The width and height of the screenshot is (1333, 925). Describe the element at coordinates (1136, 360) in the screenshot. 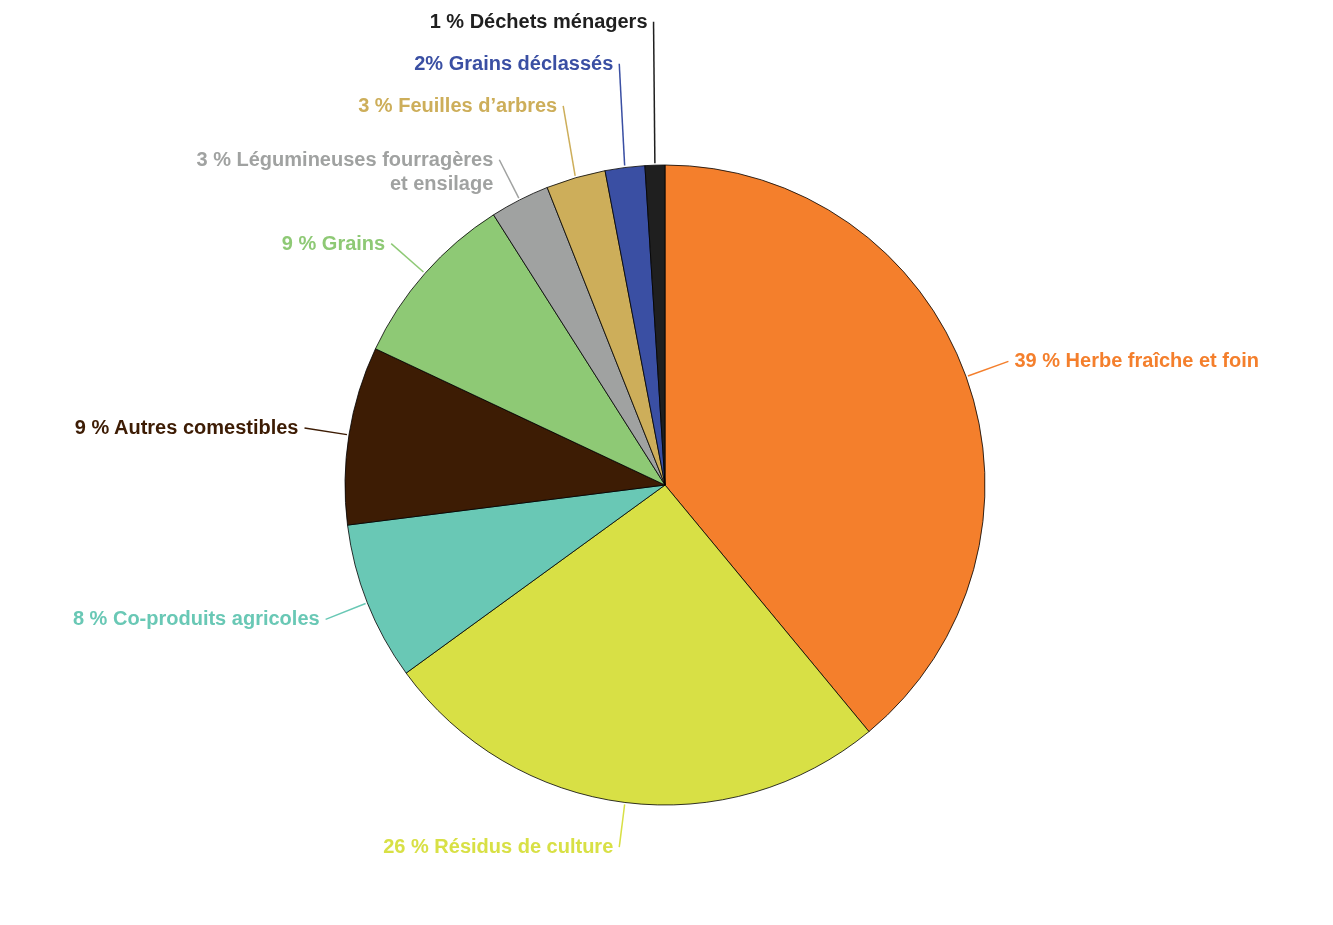

I see `slice-label: 39 % Herbe fraîche et foin` at that location.